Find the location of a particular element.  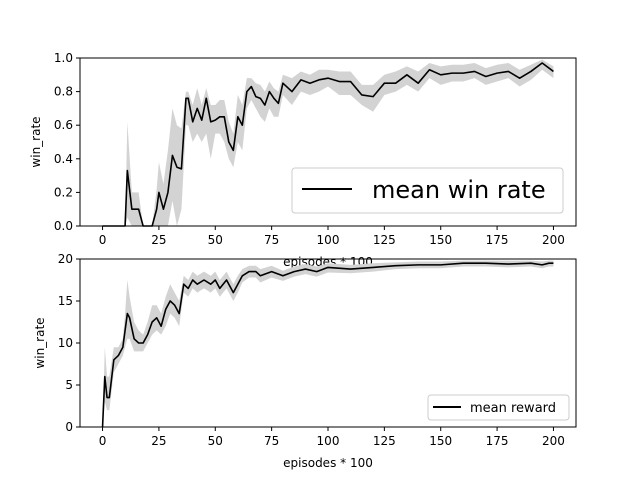

win-rate-legend-box is located at coordinates (427, 190).